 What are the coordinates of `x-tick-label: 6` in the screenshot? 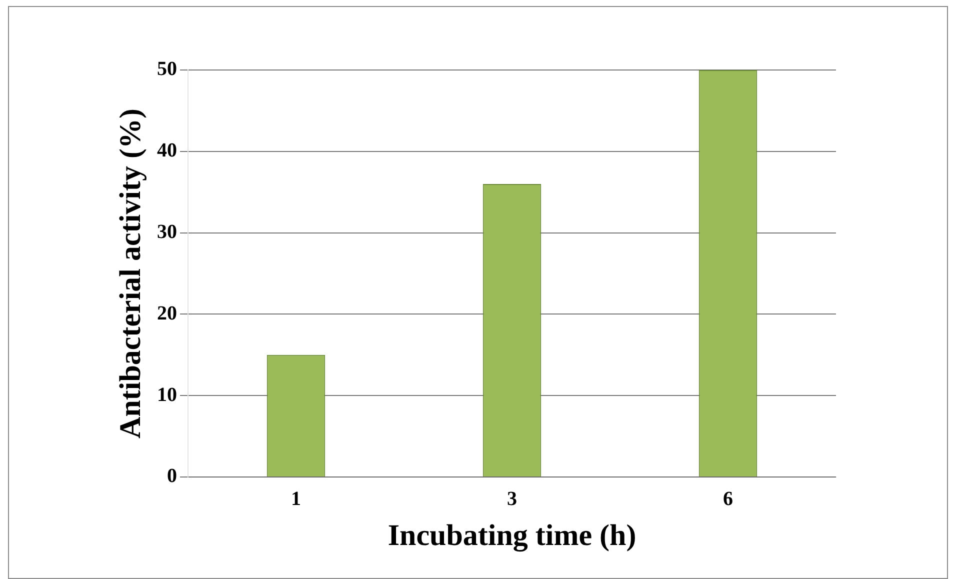 It's located at (728, 499).